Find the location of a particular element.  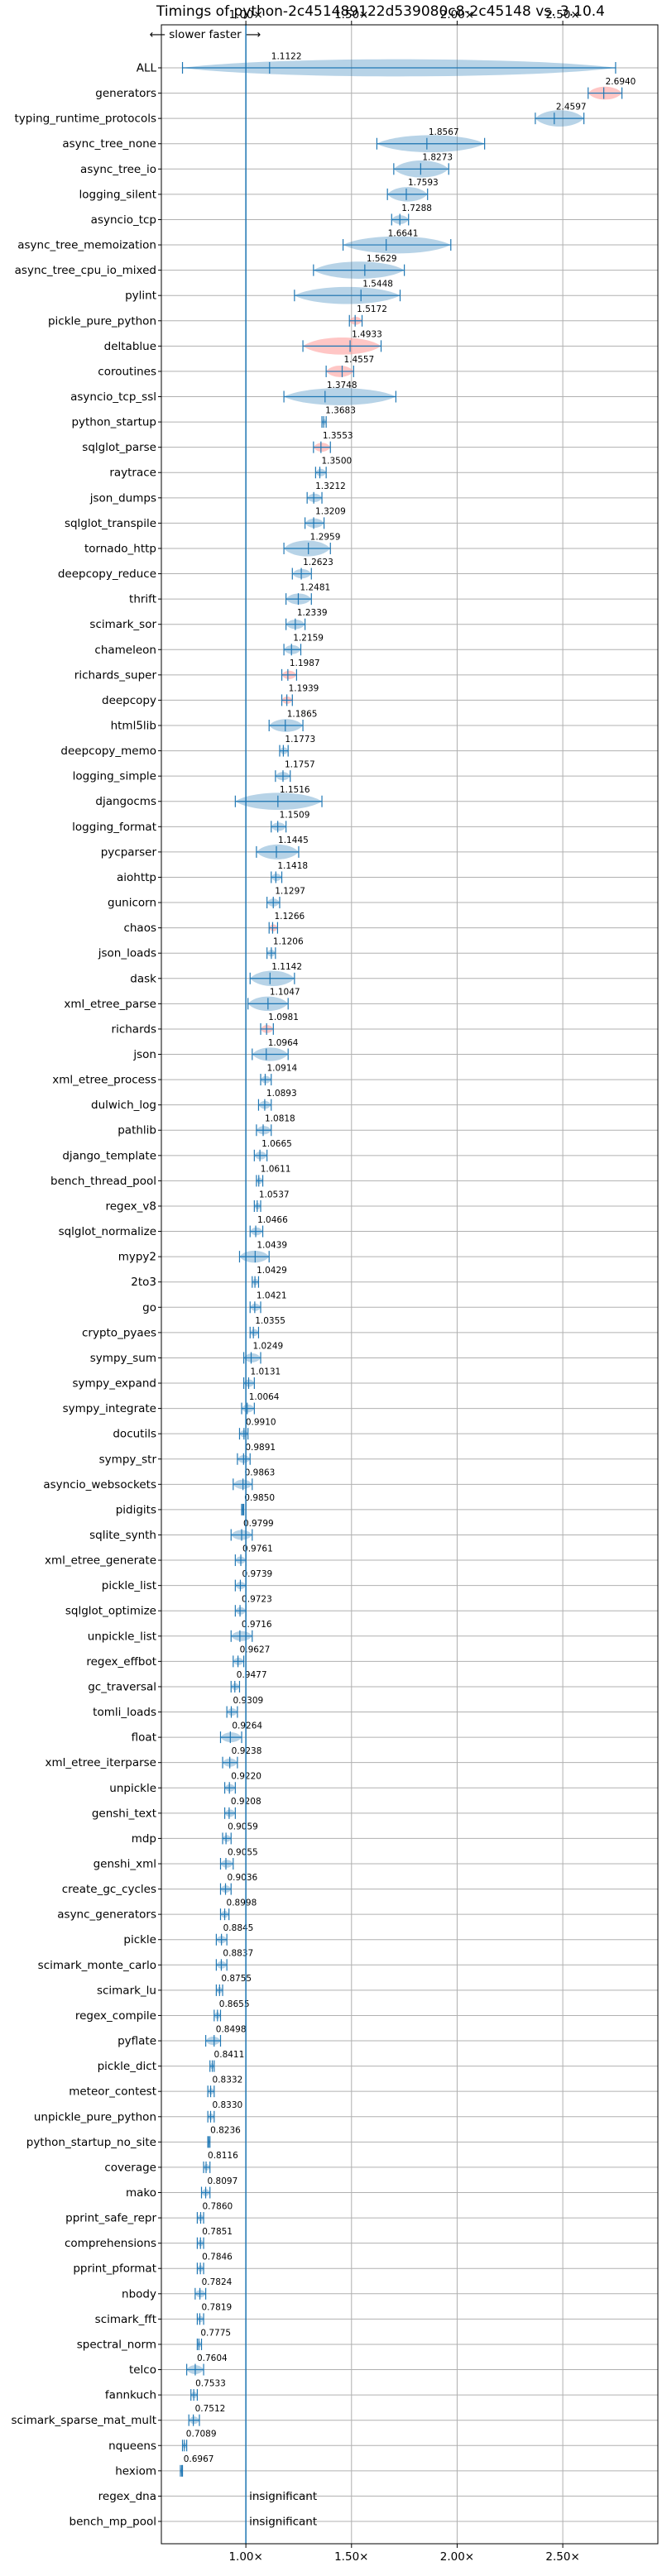

category-label: float is located at coordinates (144, 1738).